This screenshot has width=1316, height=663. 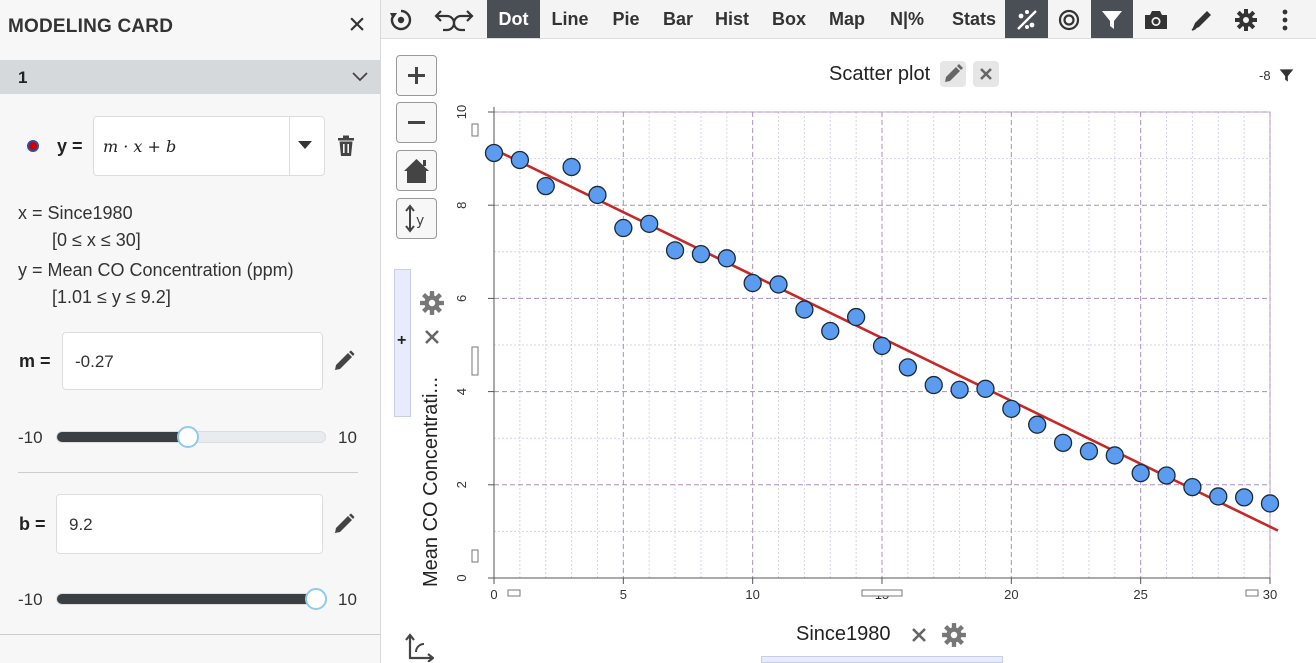 I want to click on param-m-slider, so click(x=191, y=437).